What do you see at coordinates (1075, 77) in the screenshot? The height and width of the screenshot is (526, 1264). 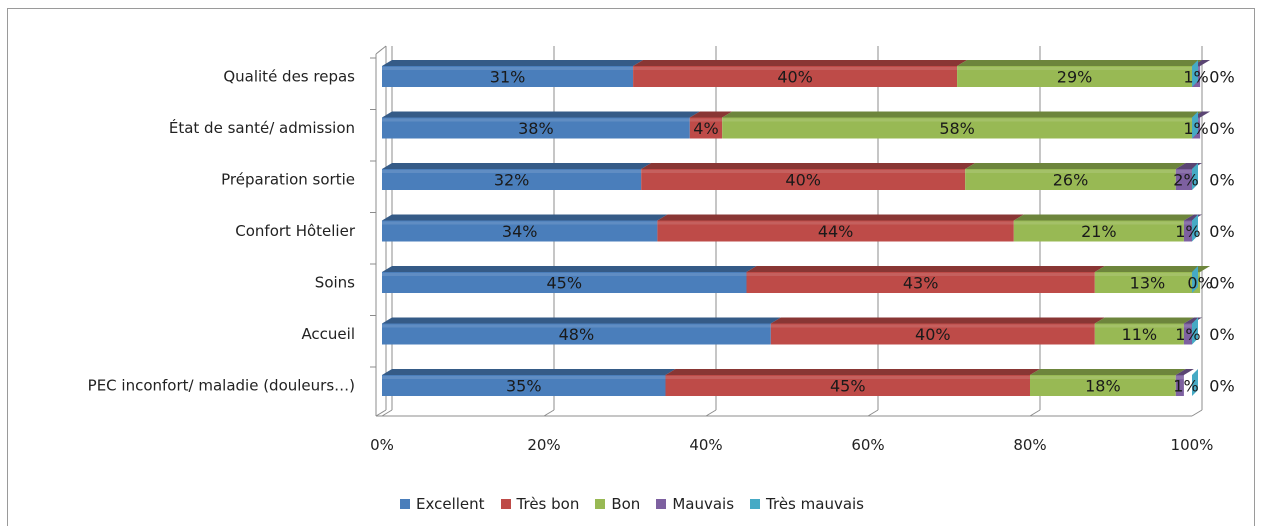 I see `data-label: 29%` at bounding box center [1075, 77].